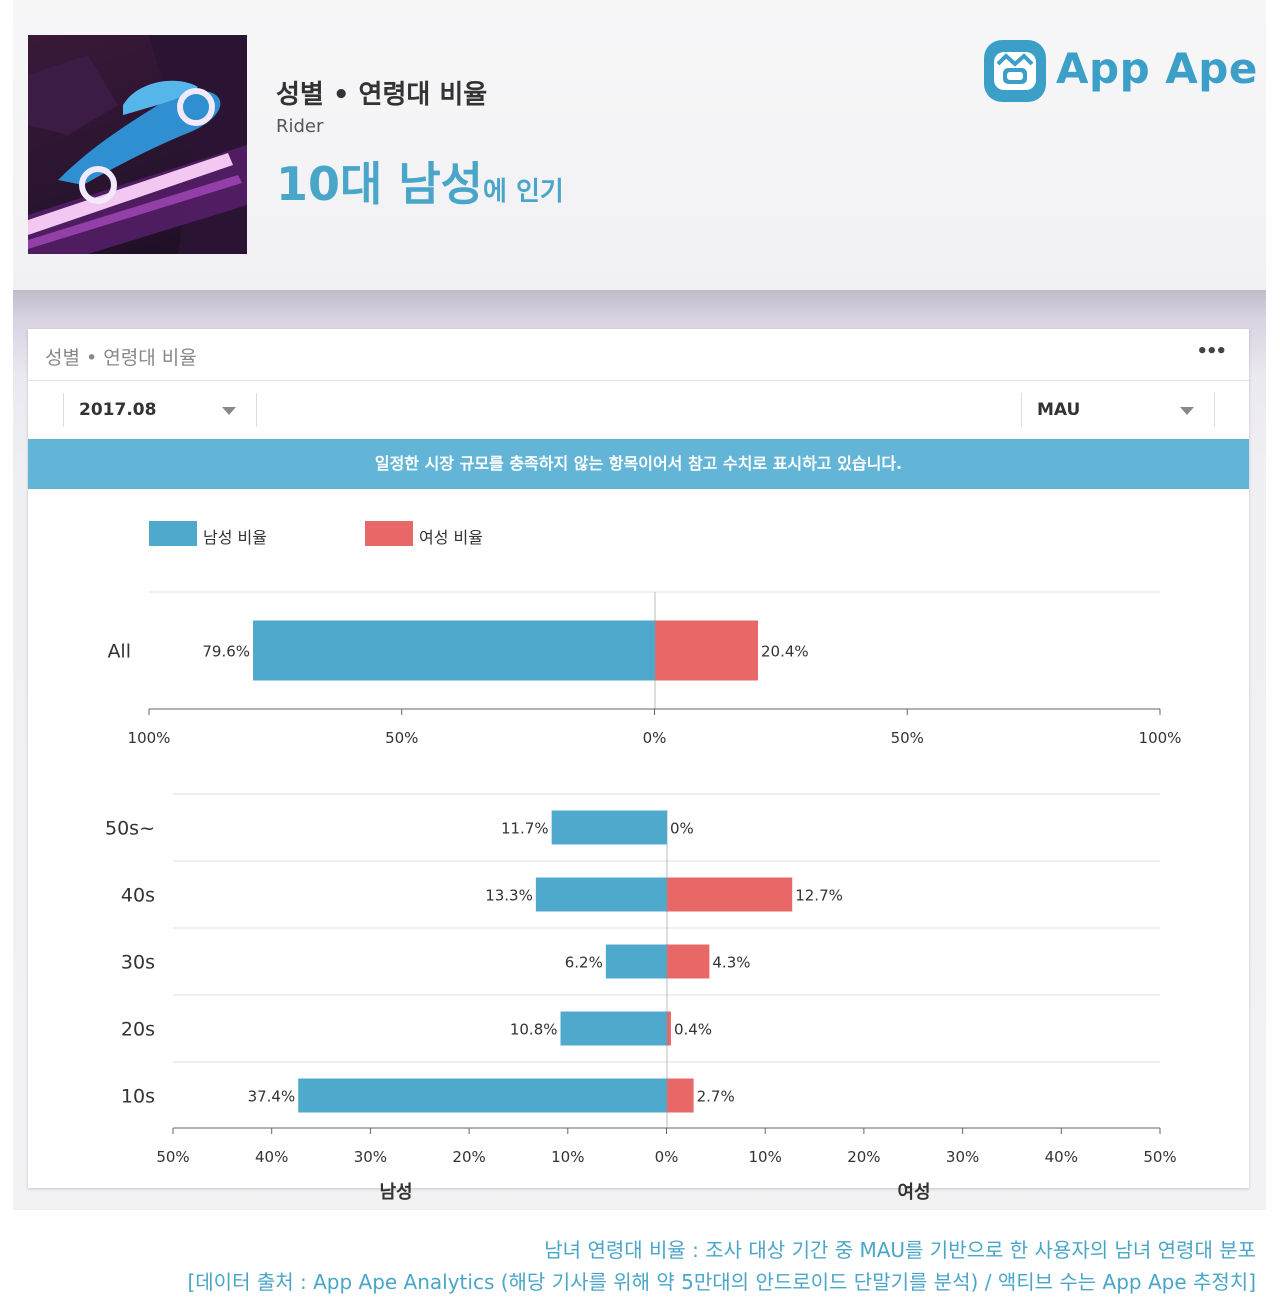 The width and height of the screenshot is (1280, 1316). I want to click on male-value-label: 37.4%, so click(272, 1097).